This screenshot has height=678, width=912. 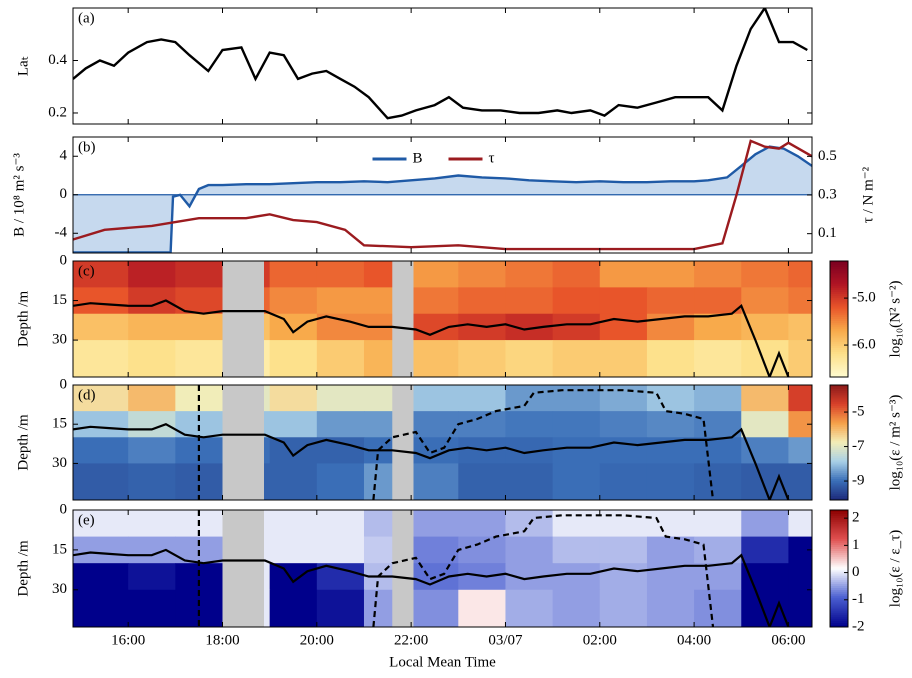 I want to click on y-tick-label: -4, so click(x=61, y=233).